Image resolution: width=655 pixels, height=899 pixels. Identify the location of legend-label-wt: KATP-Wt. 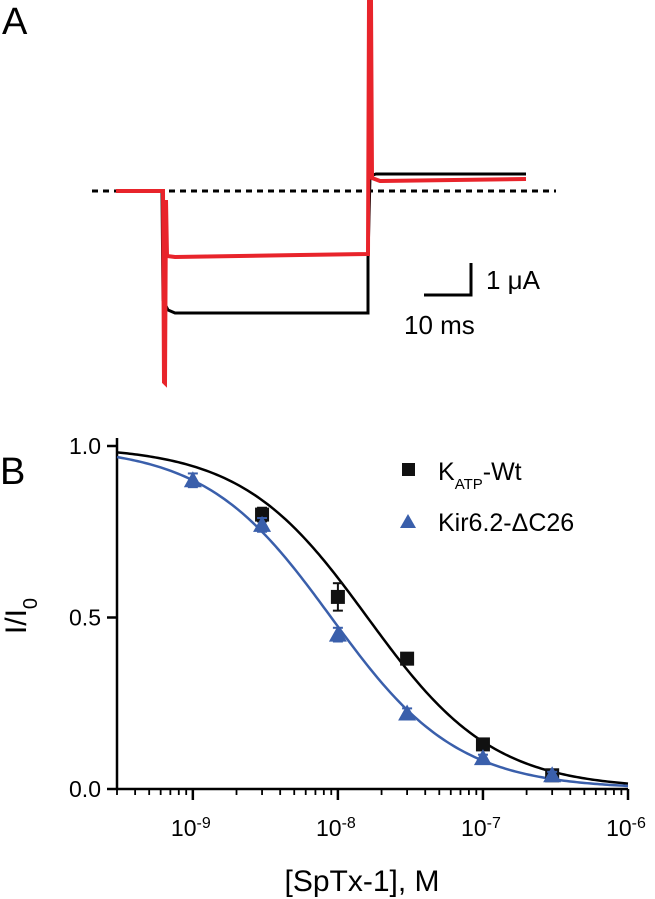
(480, 475).